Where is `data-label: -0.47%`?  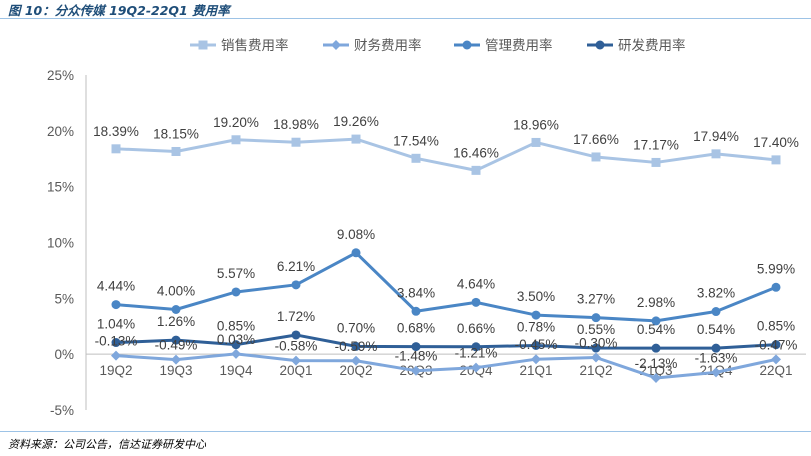
data-label: -0.47% is located at coordinates (776, 344).